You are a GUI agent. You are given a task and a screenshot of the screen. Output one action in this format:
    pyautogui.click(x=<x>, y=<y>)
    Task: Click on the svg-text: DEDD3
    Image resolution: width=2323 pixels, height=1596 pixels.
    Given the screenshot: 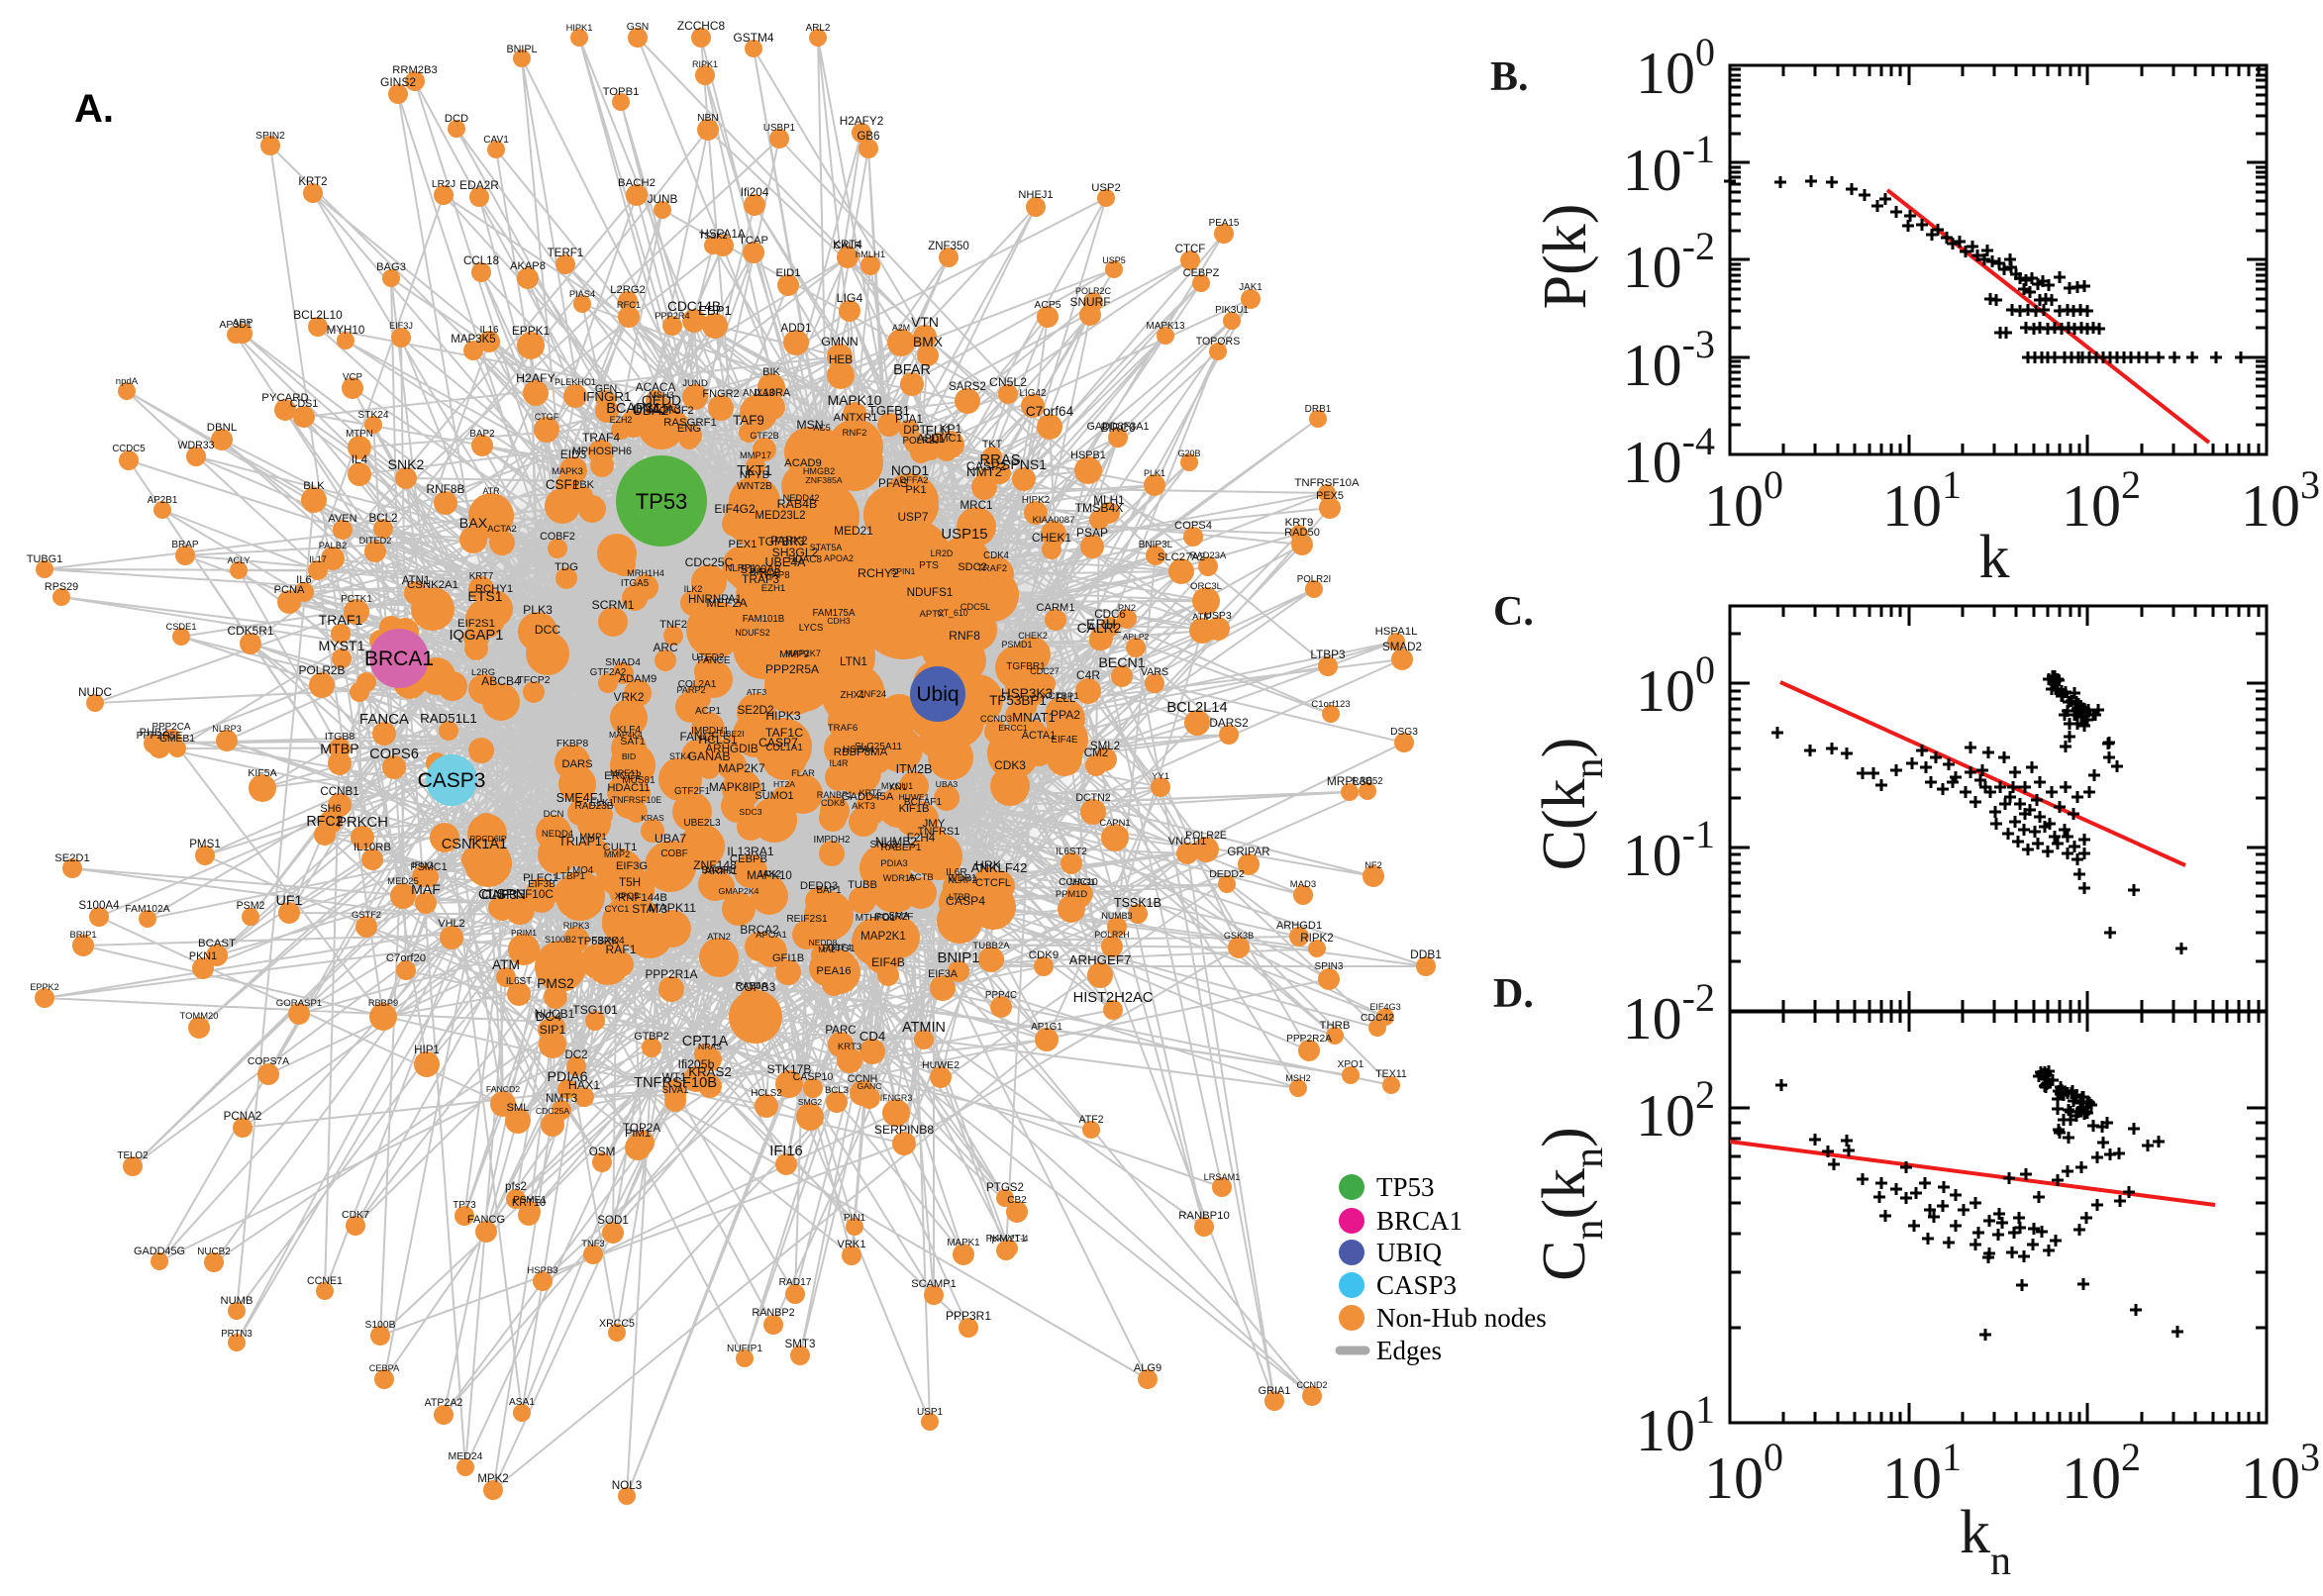 What is the action you would take?
    pyautogui.click(x=819, y=886)
    